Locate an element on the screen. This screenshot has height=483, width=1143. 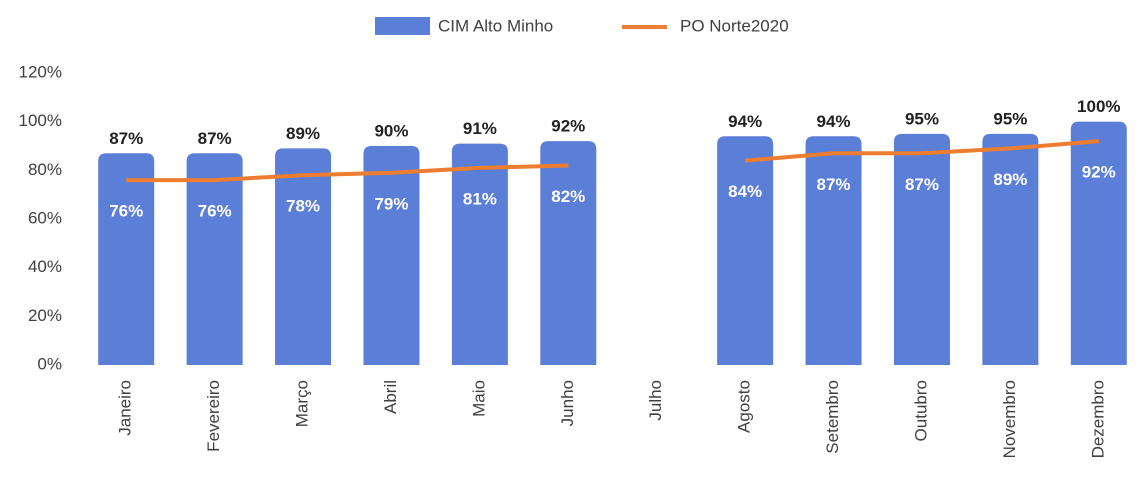
line-value-label: 79% is located at coordinates (391, 203).